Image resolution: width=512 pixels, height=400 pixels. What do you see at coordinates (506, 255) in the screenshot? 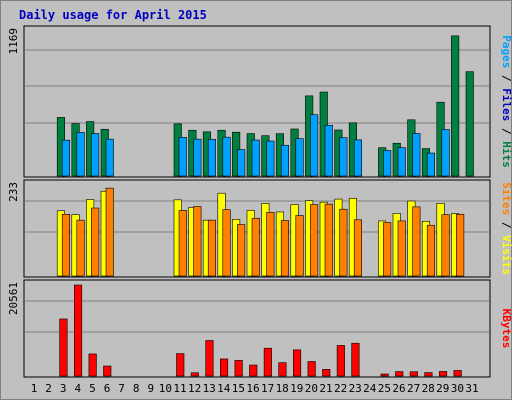
I see `side-legend-part: Visits` at bounding box center [506, 255].